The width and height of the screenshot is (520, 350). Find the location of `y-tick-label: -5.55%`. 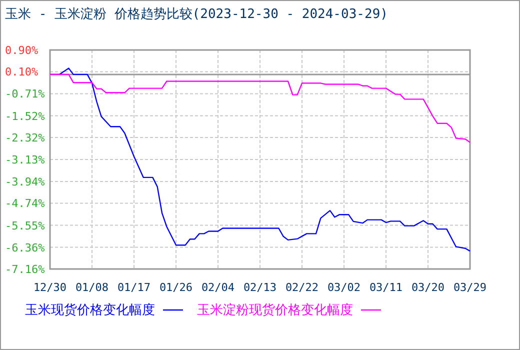

y-tick-label: -5.55% is located at coordinates (25, 225).